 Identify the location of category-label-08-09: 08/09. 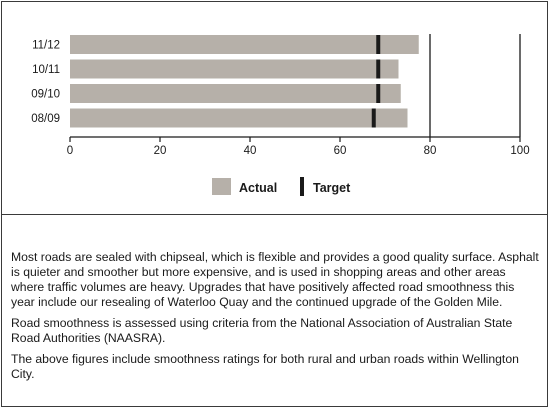
(45, 119).